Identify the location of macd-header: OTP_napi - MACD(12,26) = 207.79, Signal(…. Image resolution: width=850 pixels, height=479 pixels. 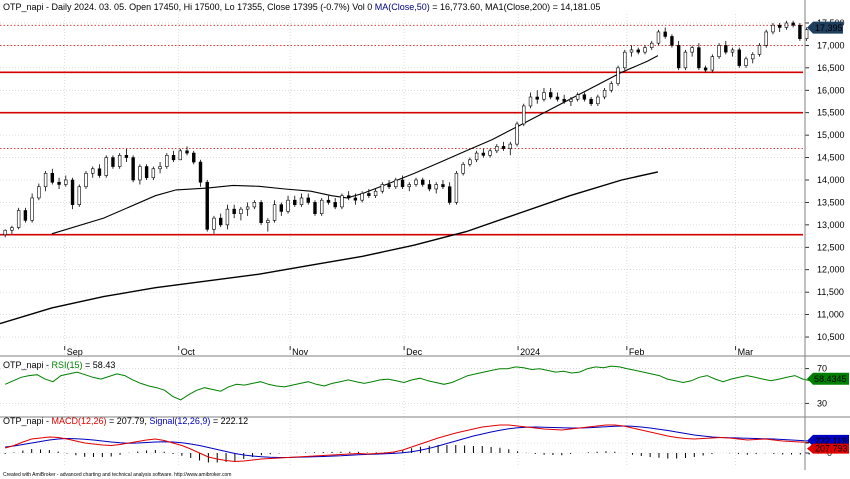
(125, 421).